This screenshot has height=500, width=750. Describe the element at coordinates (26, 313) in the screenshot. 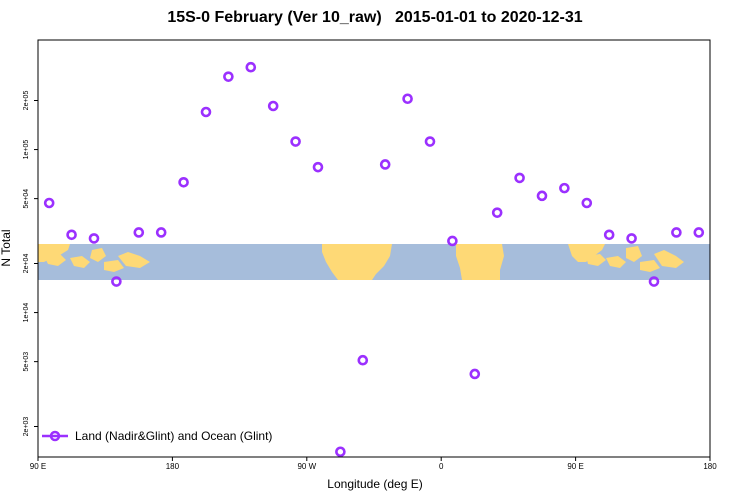

I see `y-tick-label: 1e+04` at that location.